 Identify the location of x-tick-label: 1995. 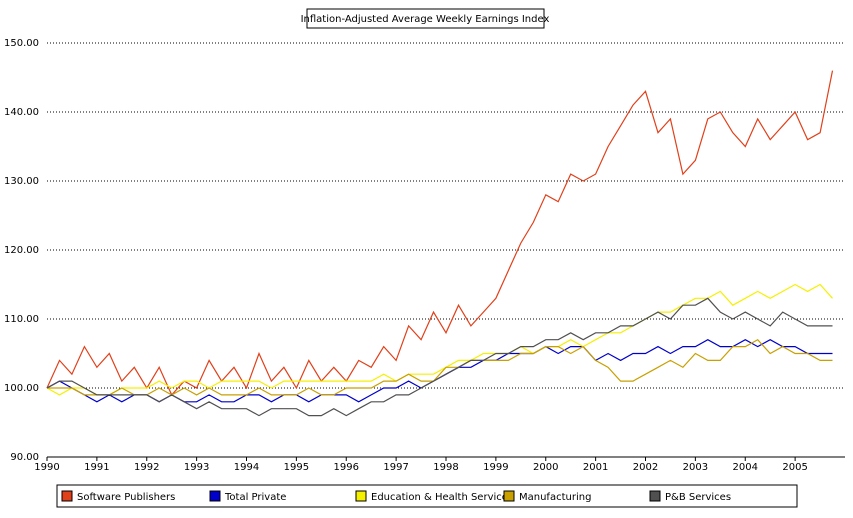
(296, 467).